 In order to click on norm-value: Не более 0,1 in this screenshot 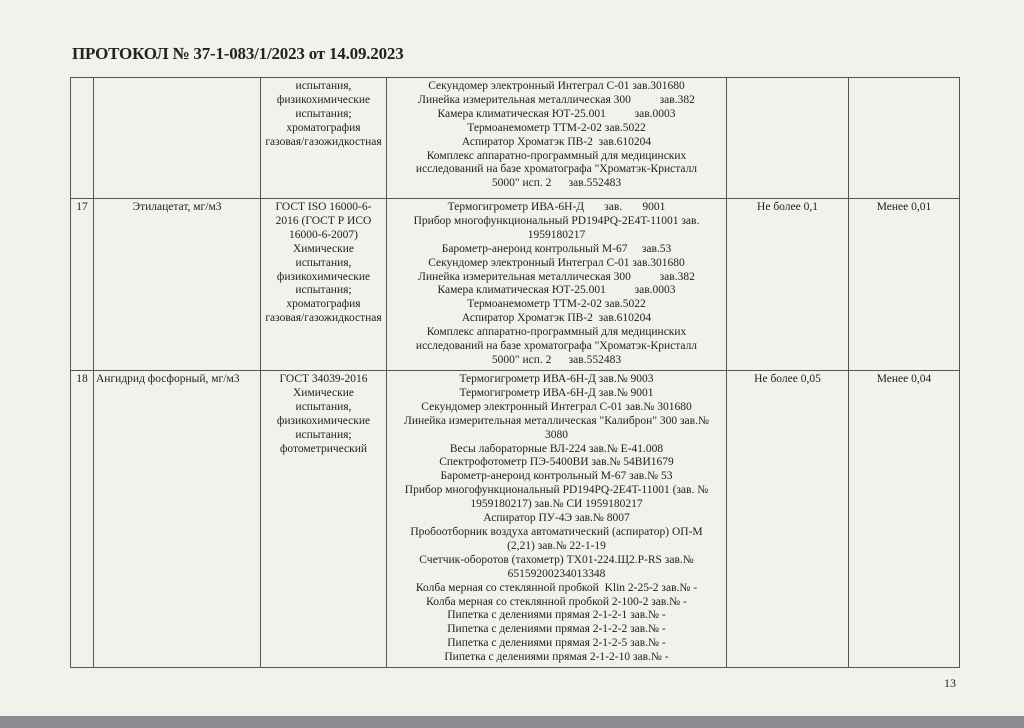, I will do `click(787, 284)`.